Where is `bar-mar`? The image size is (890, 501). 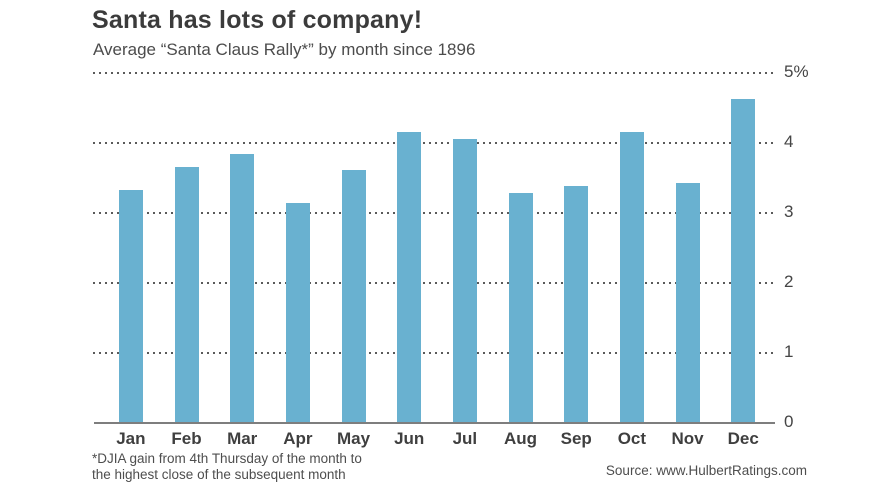
bar-mar is located at coordinates (242, 288).